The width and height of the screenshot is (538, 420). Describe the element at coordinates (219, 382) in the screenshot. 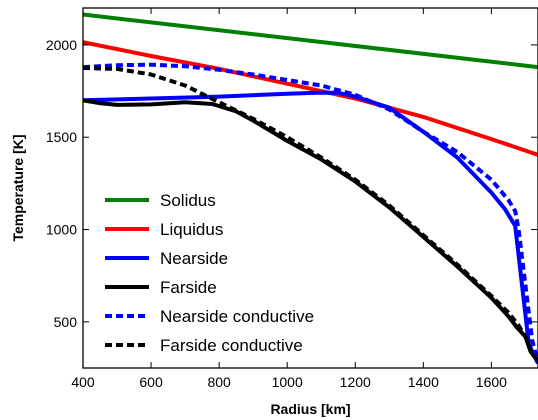

I see `x-tick-label: 800` at that location.